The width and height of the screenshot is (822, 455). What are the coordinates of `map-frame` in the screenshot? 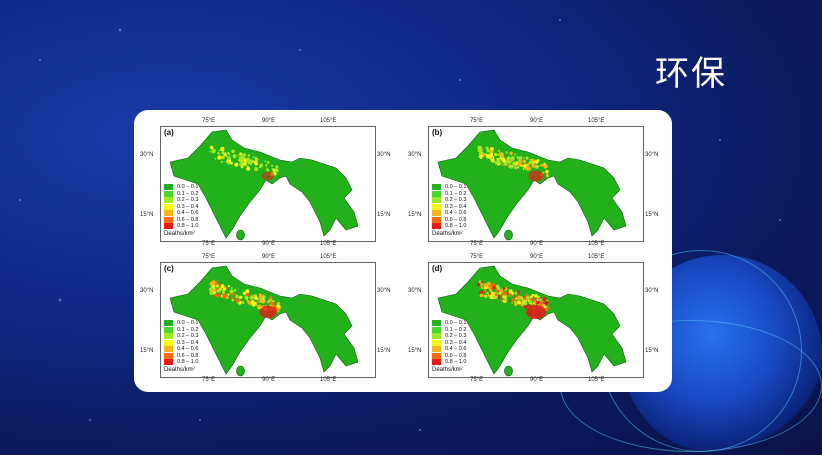 It's located at (268, 320).